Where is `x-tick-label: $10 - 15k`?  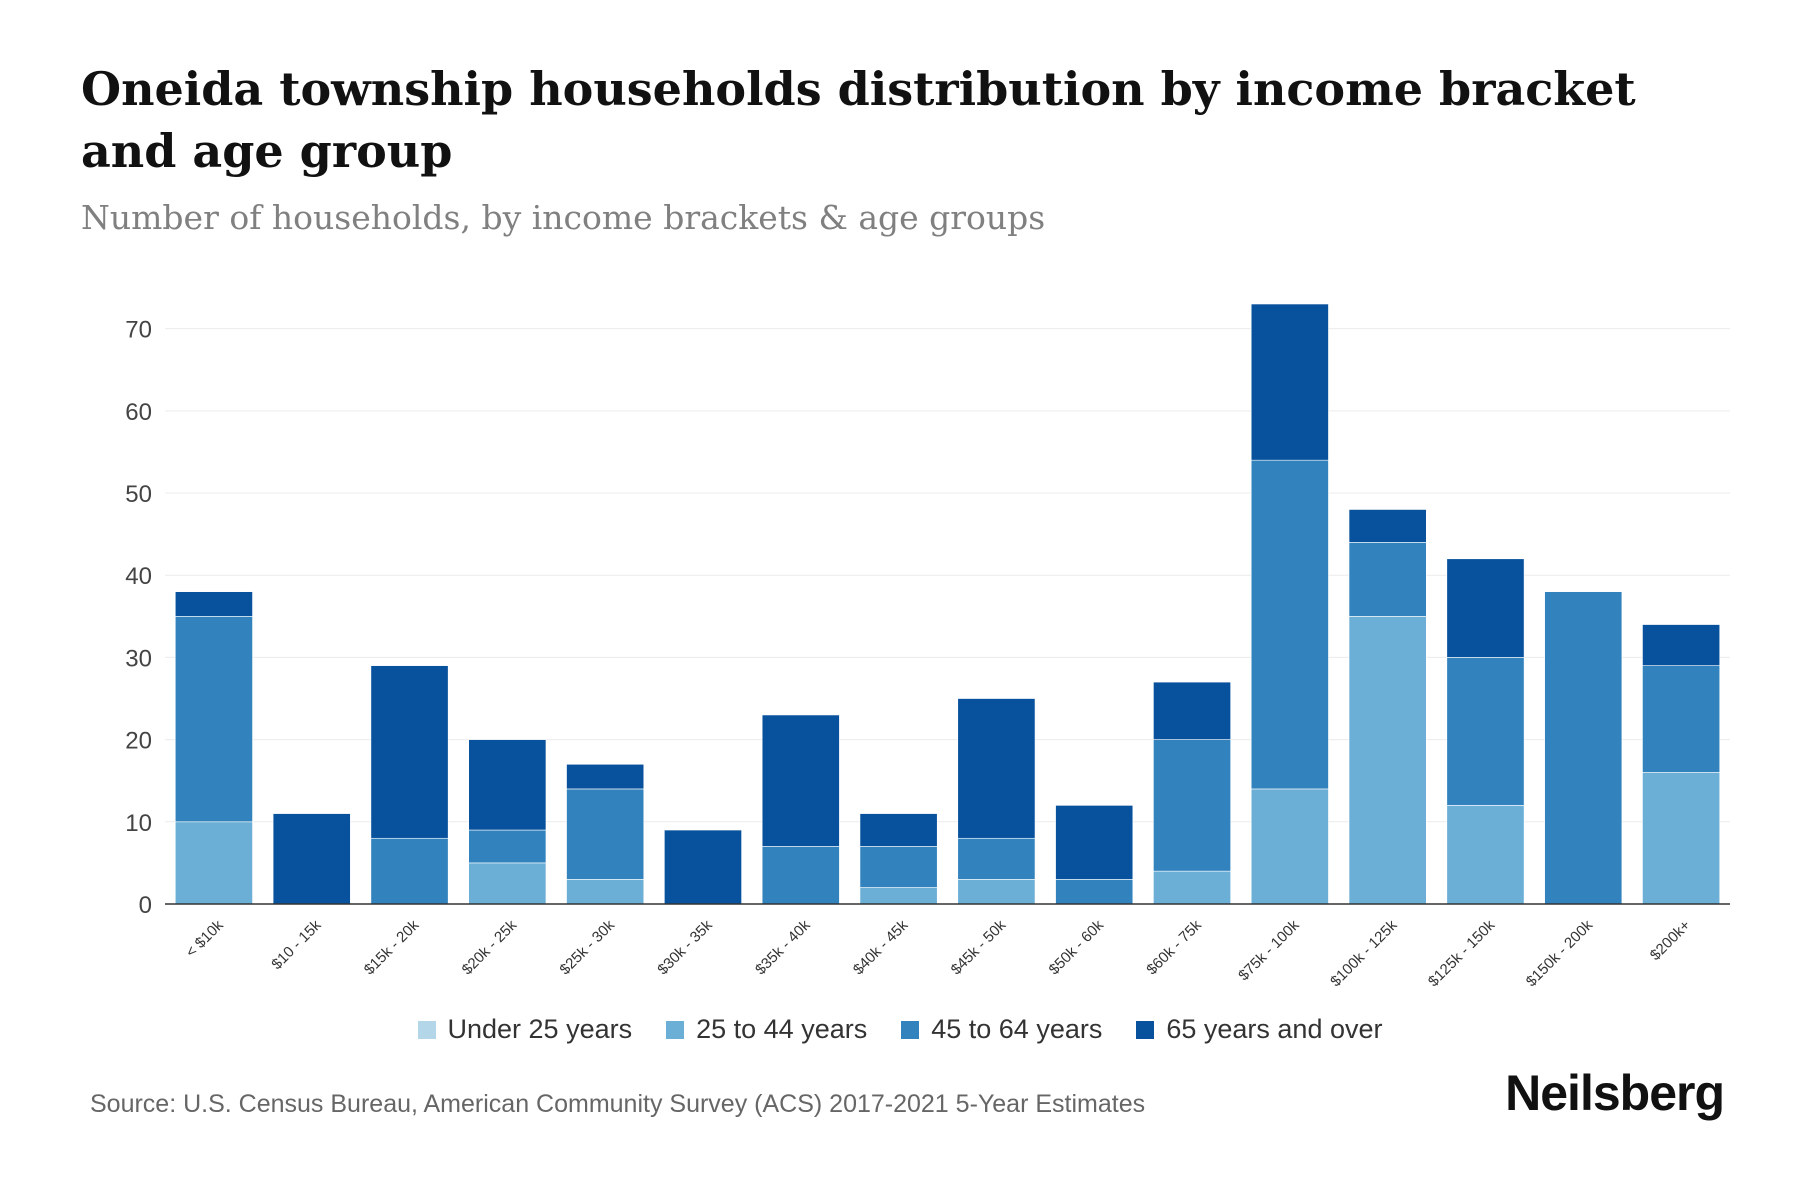 x-tick-label: $10 - 15k is located at coordinates (296, 944).